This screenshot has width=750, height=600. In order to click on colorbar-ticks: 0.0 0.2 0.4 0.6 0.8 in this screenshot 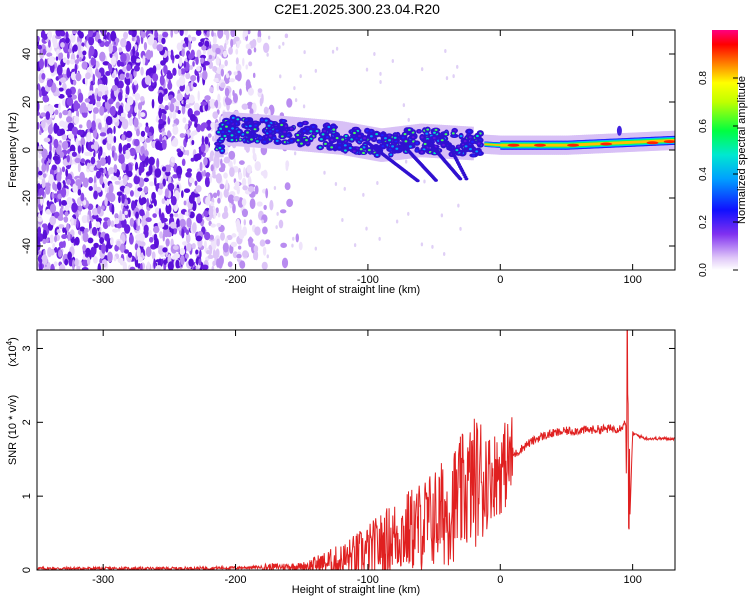, I will do `click(718, 174)`.